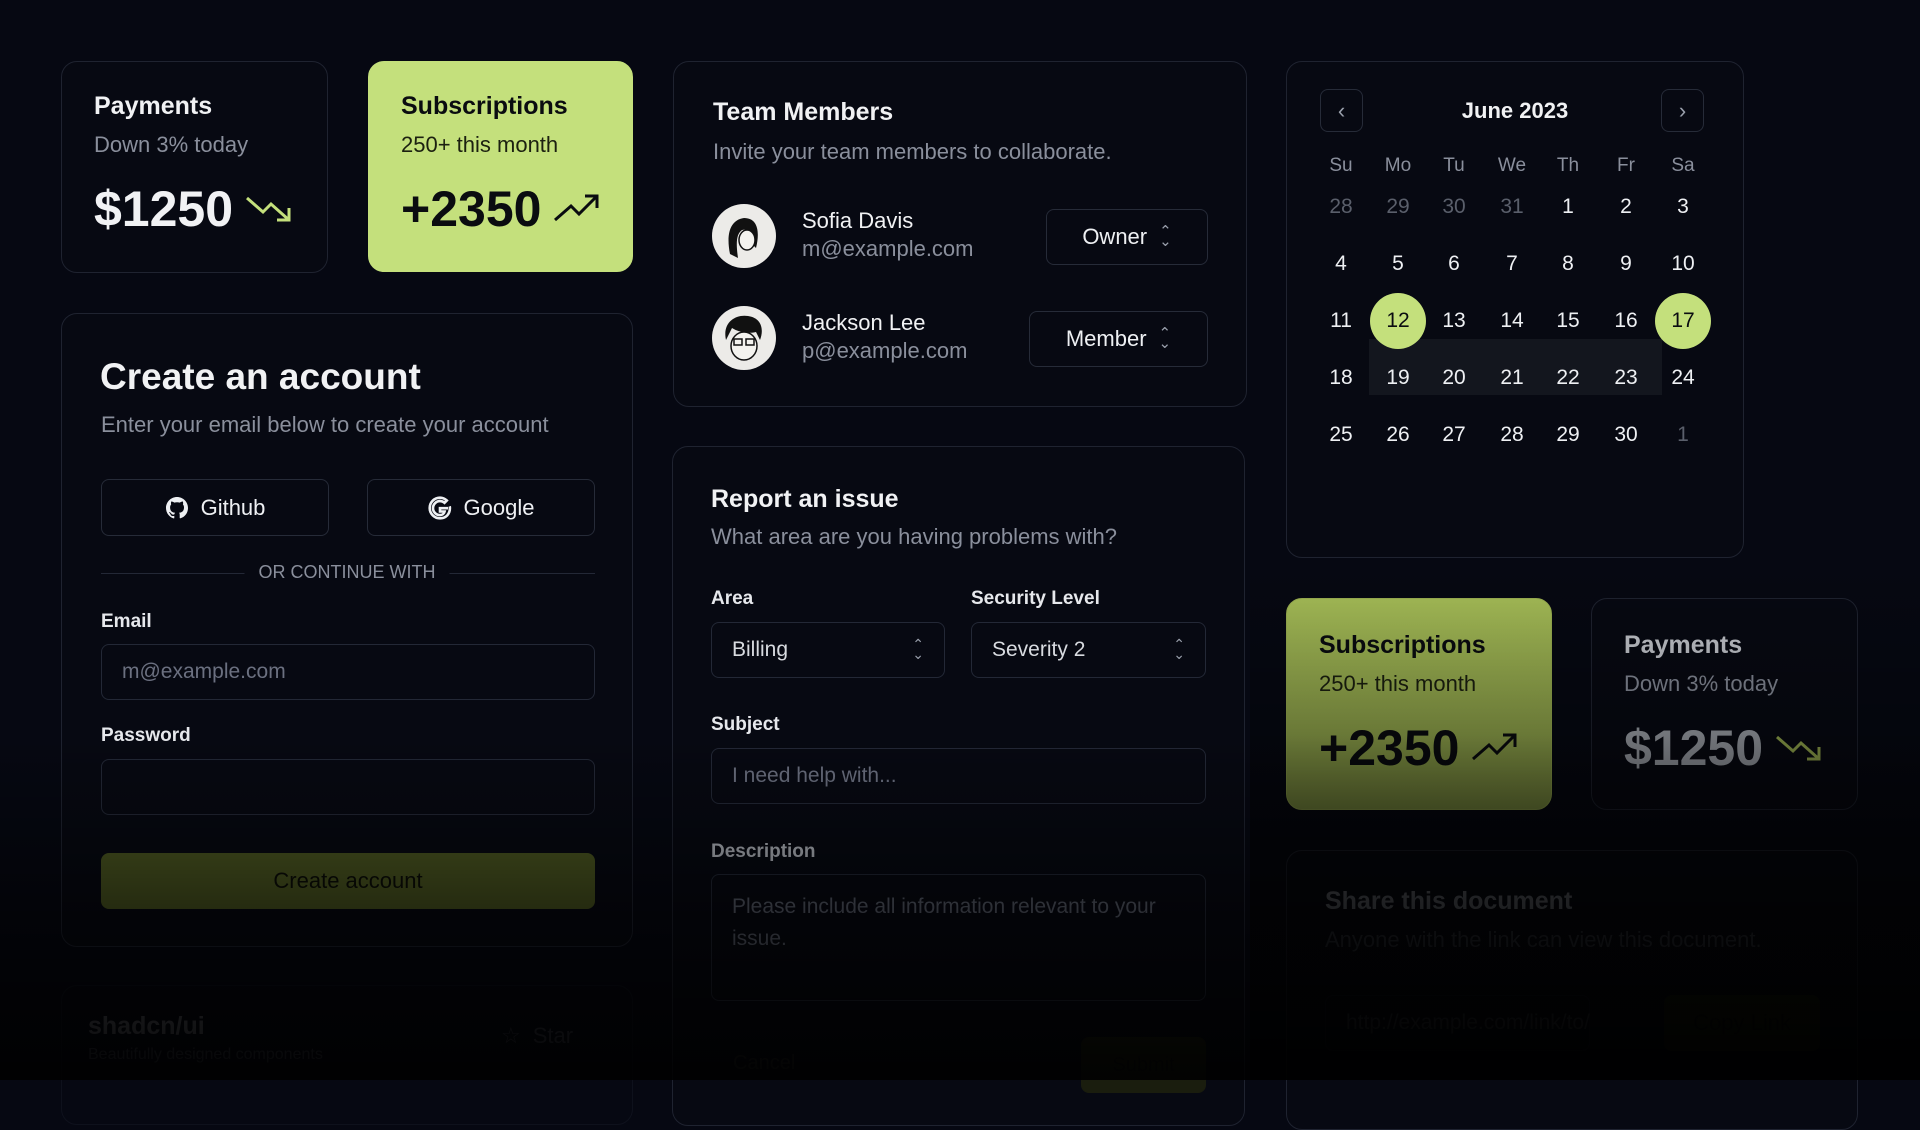  What do you see at coordinates (1454, 321) in the screenshot?
I see `calendar-day: 13` at bounding box center [1454, 321].